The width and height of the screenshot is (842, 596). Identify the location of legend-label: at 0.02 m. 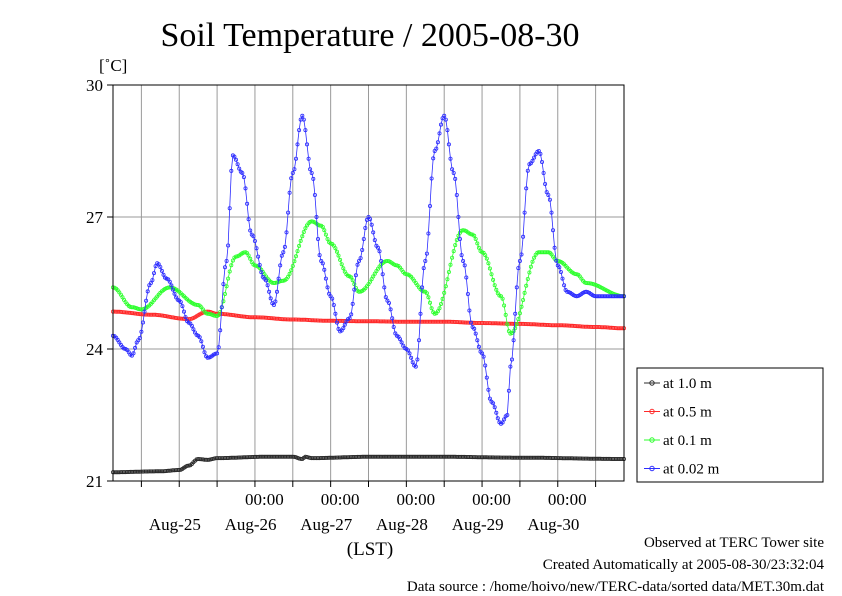
(691, 470).